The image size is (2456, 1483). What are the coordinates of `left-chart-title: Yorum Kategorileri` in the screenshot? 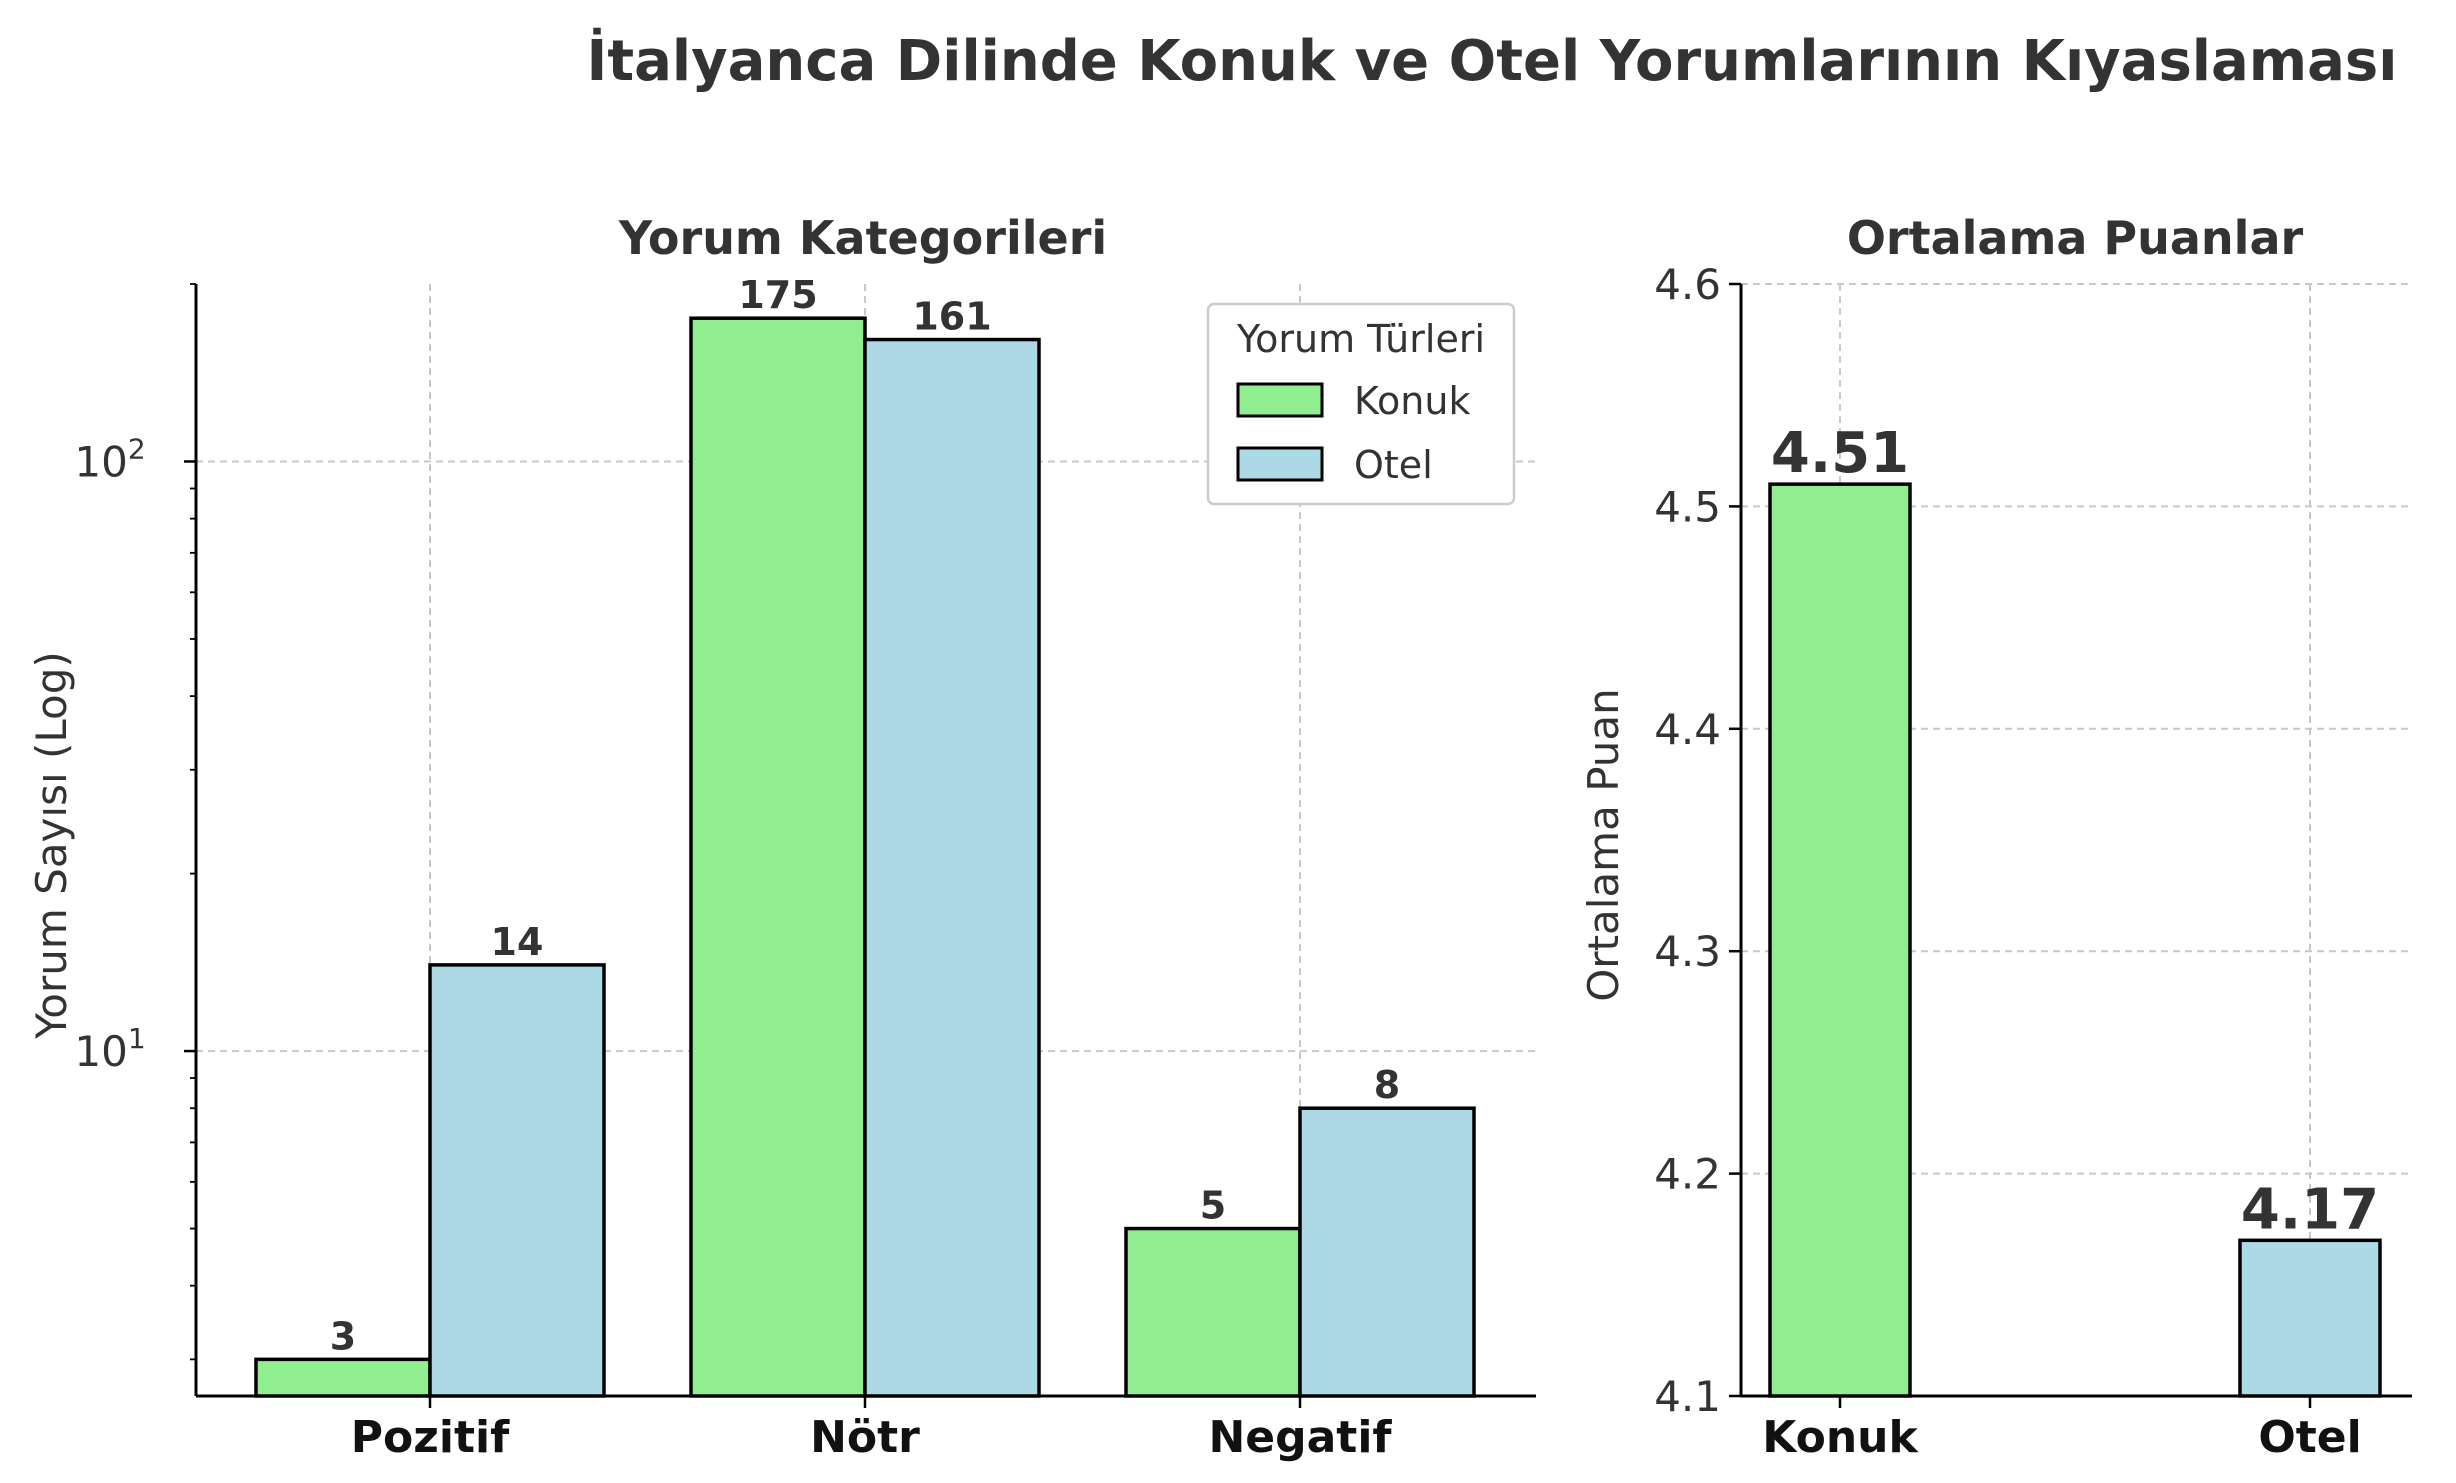 It's located at (862, 238).